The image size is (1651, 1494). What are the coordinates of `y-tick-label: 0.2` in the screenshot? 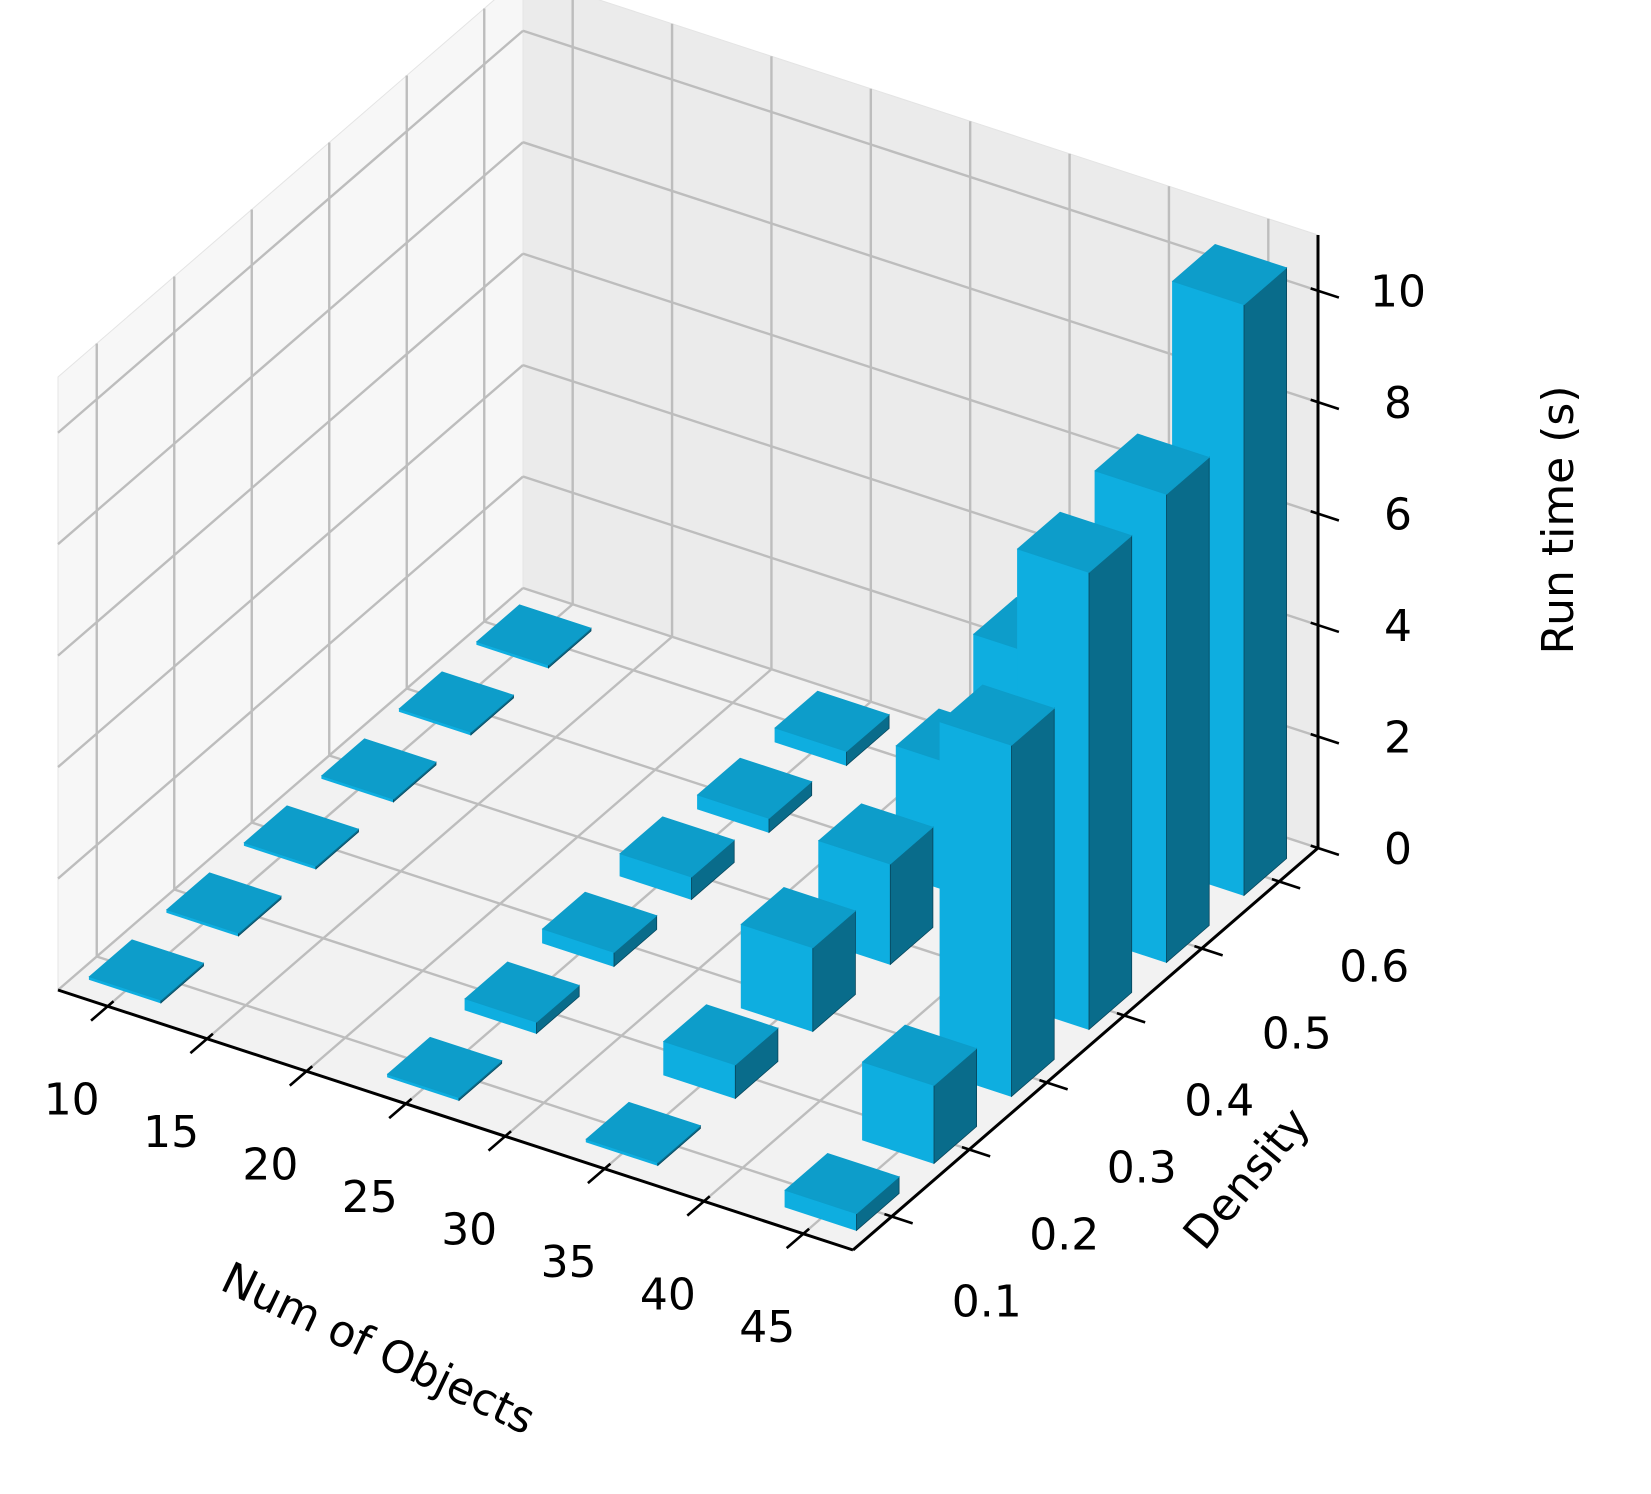 It's located at (1064, 1235).